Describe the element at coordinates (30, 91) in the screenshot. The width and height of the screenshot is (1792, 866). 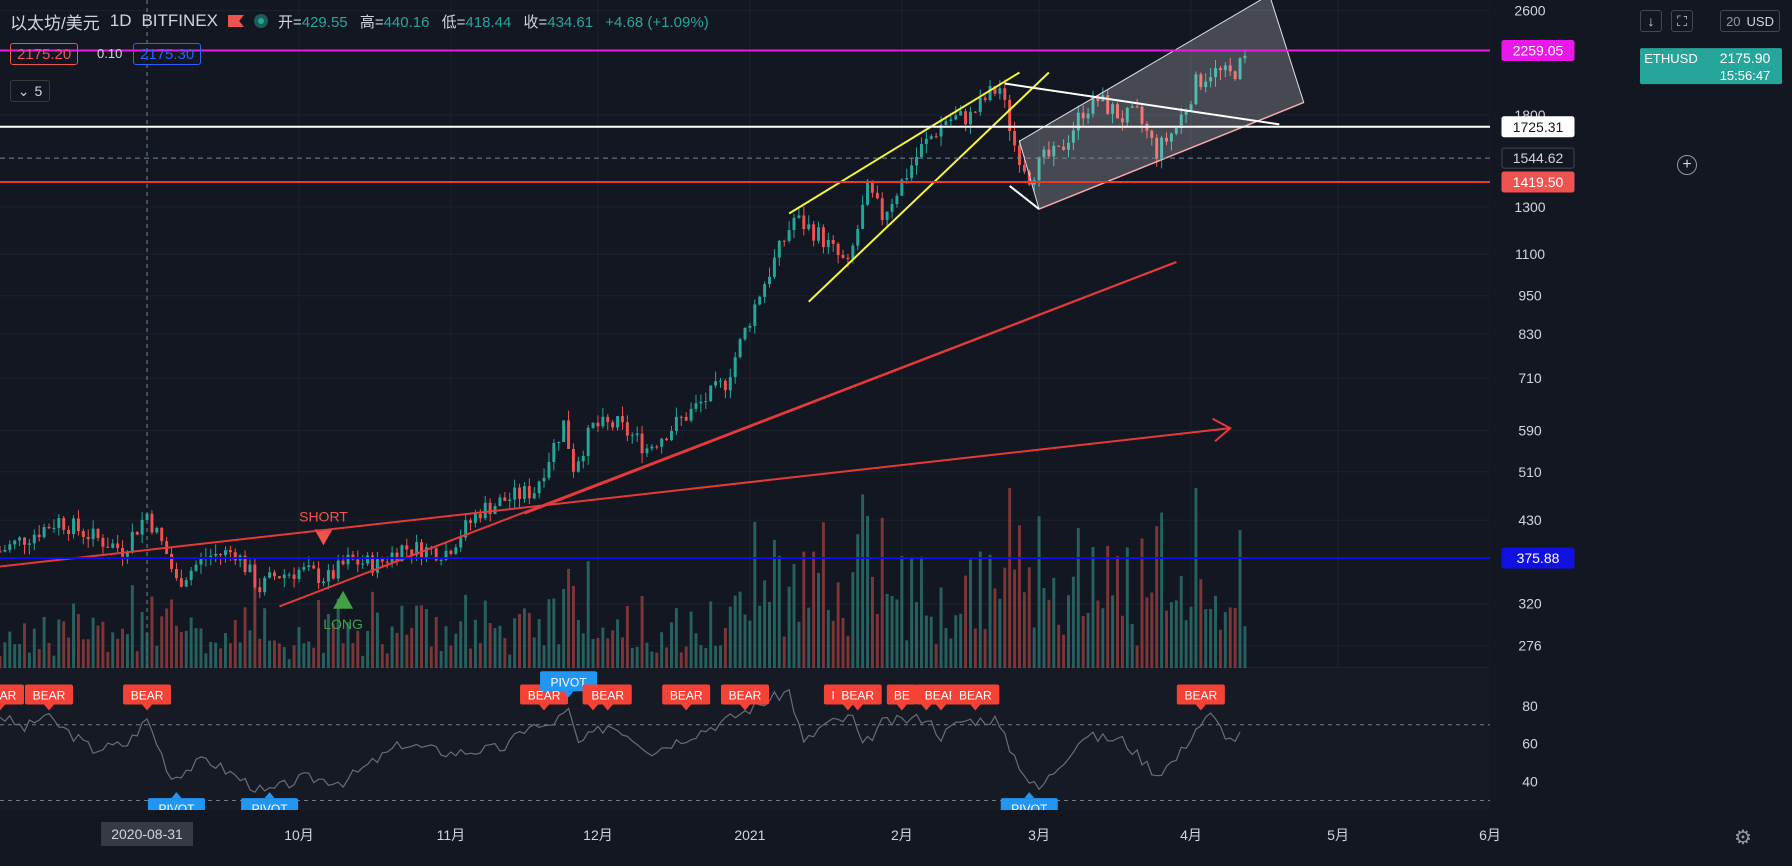
I see `indicator-toggle-button: ⌄ 5` at that location.